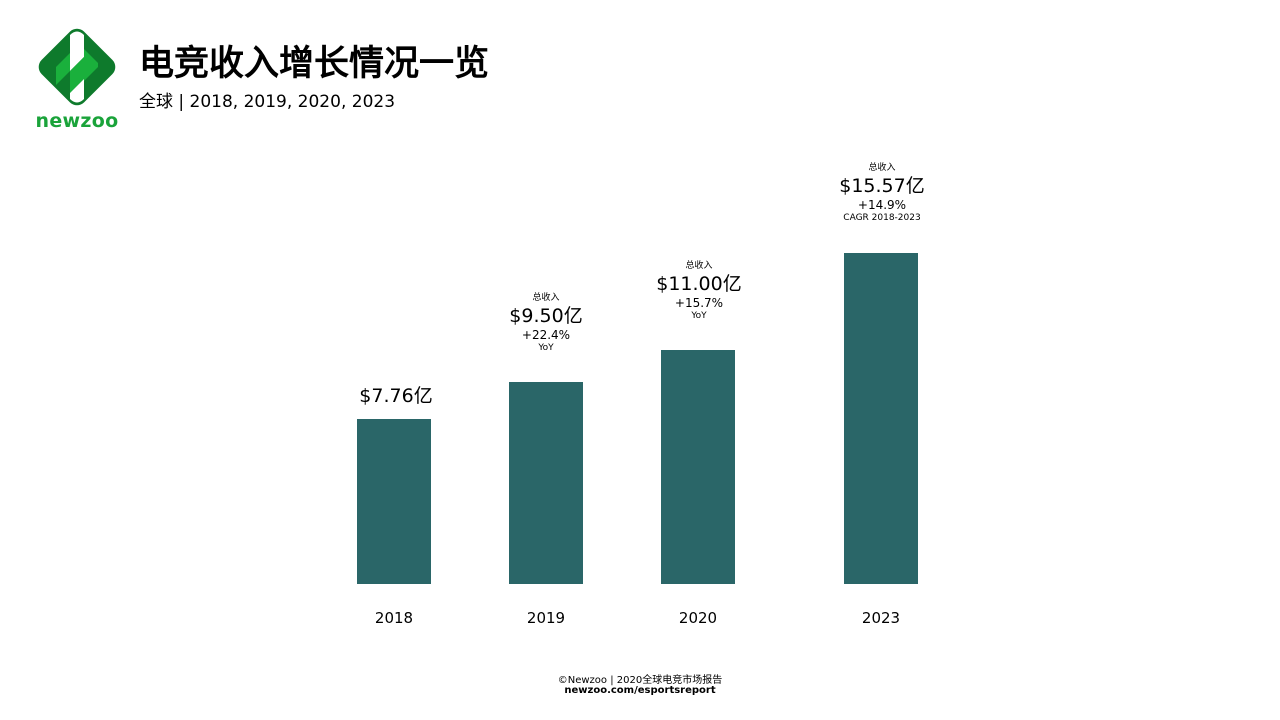 This screenshot has width=1280, height=720. What do you see at coordinates (640, 680) in the screenshot?
I see `footer-copyright: ©Newzoo | 2020全球电竞市场报告` at bounding box center [640, 680].